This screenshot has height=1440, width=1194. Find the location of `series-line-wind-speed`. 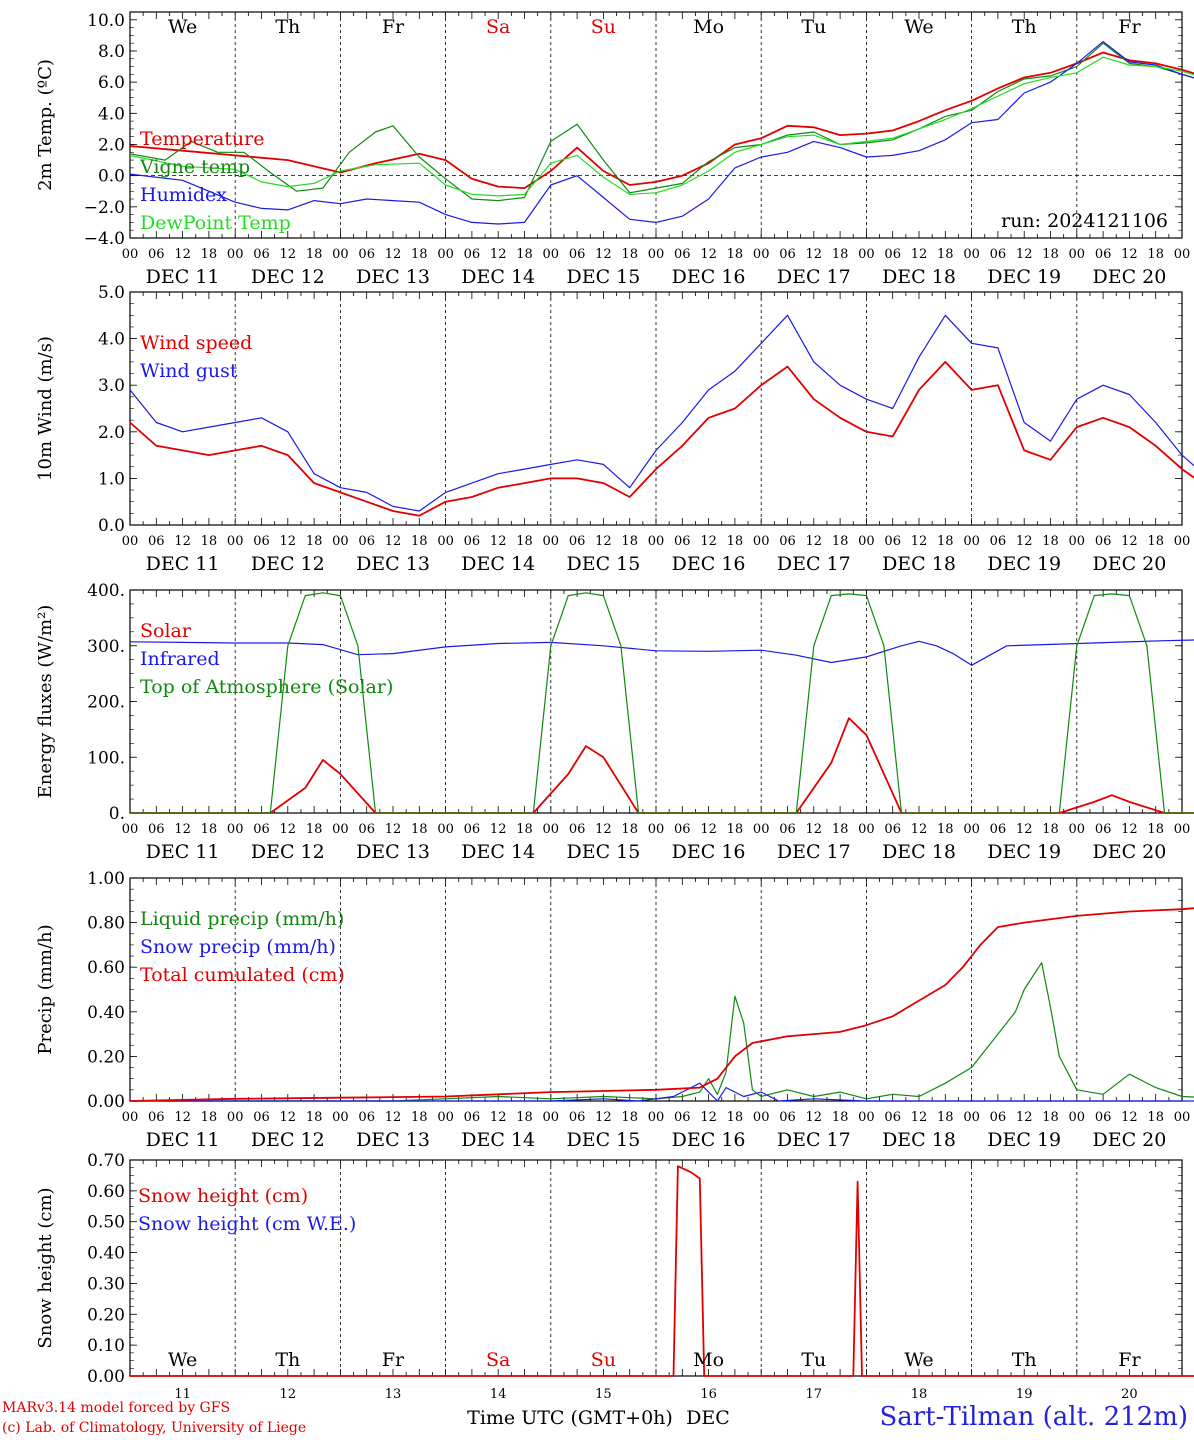

series-line-wind-speed is located at coordinates (661, 438).